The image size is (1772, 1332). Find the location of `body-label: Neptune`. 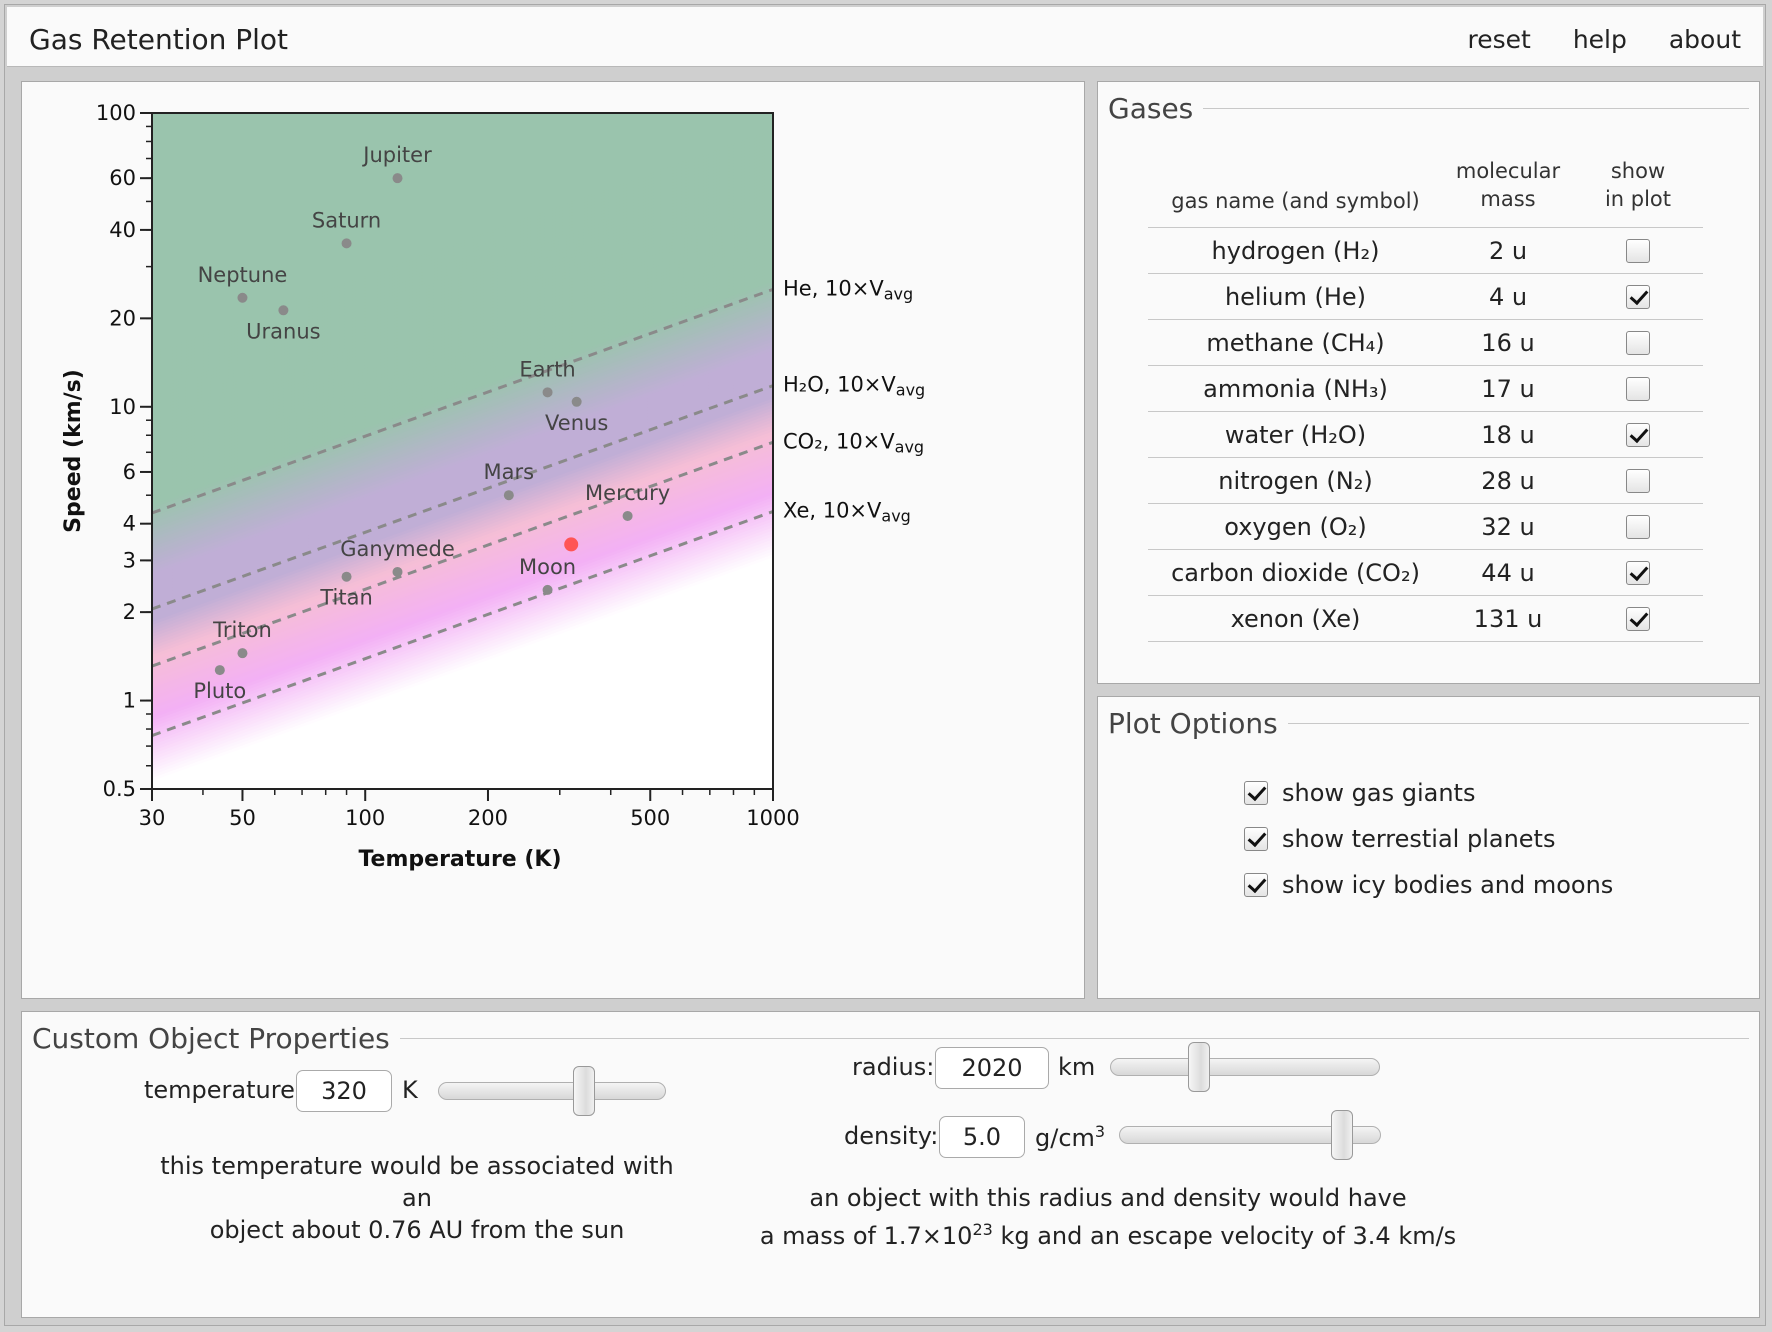

body-label: Neptune is located at coordinates (243, 275).